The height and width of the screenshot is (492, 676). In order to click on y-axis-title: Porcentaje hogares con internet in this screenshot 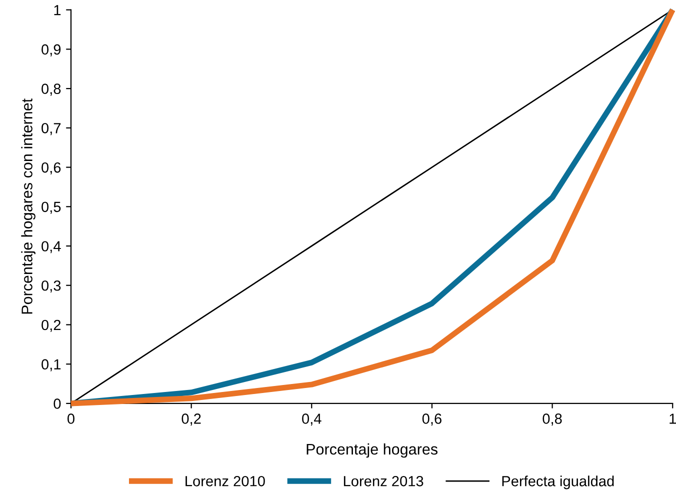, I will do `click(28, 206)`.